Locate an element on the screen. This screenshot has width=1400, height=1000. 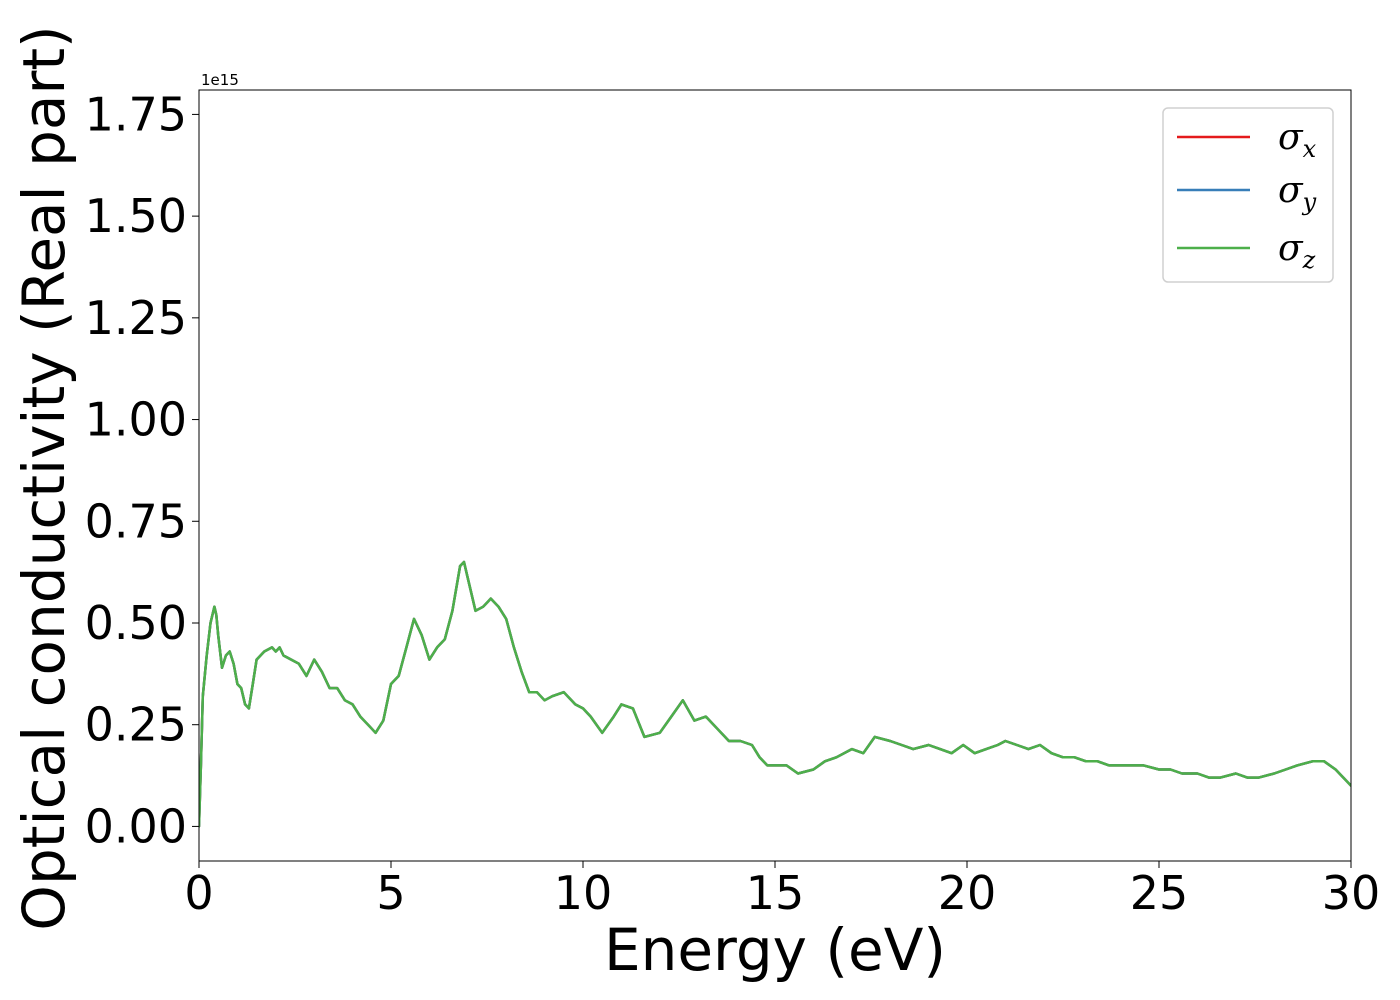
legend-box is located at coordinates (1248, 195).